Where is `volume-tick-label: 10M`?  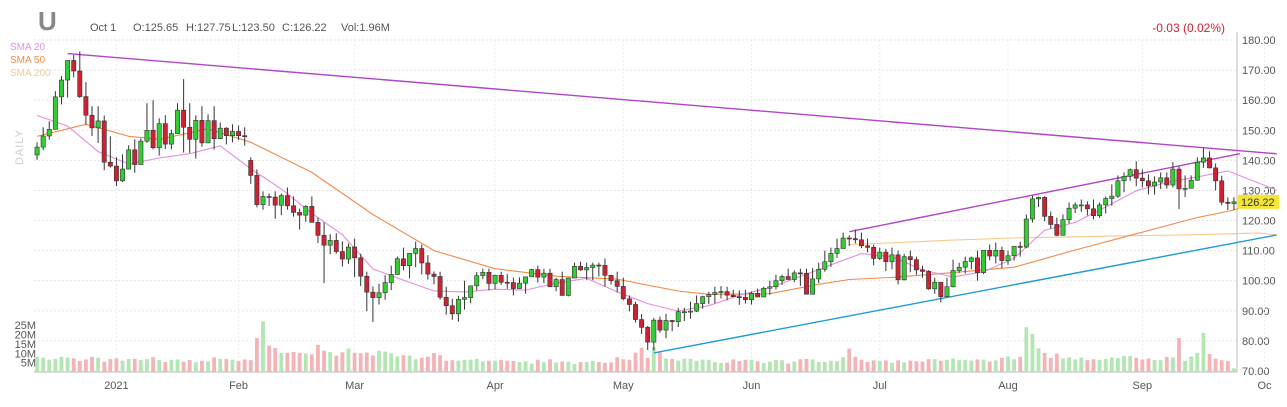
volume-tick-label: 10M is located at coordinates (25, 354).